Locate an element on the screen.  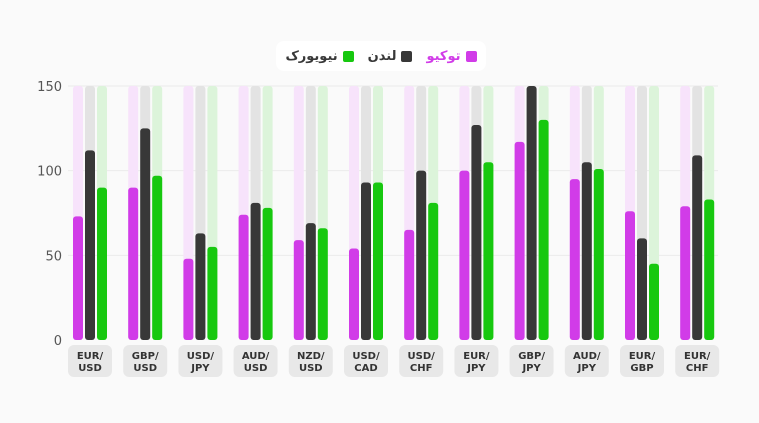
legend-label-london: لندن is located at coordinates (382, 56).